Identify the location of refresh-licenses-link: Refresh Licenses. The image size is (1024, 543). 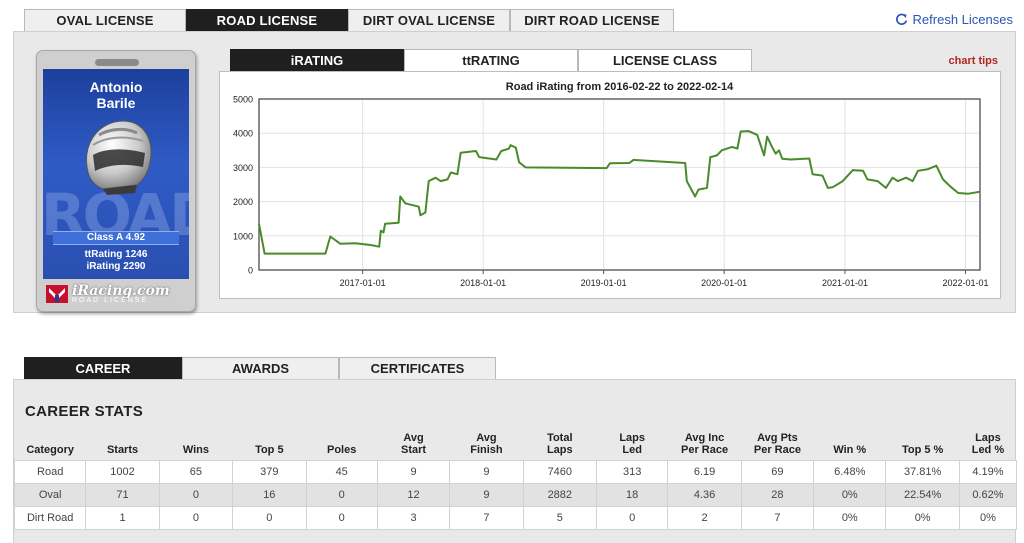
(954, 19).